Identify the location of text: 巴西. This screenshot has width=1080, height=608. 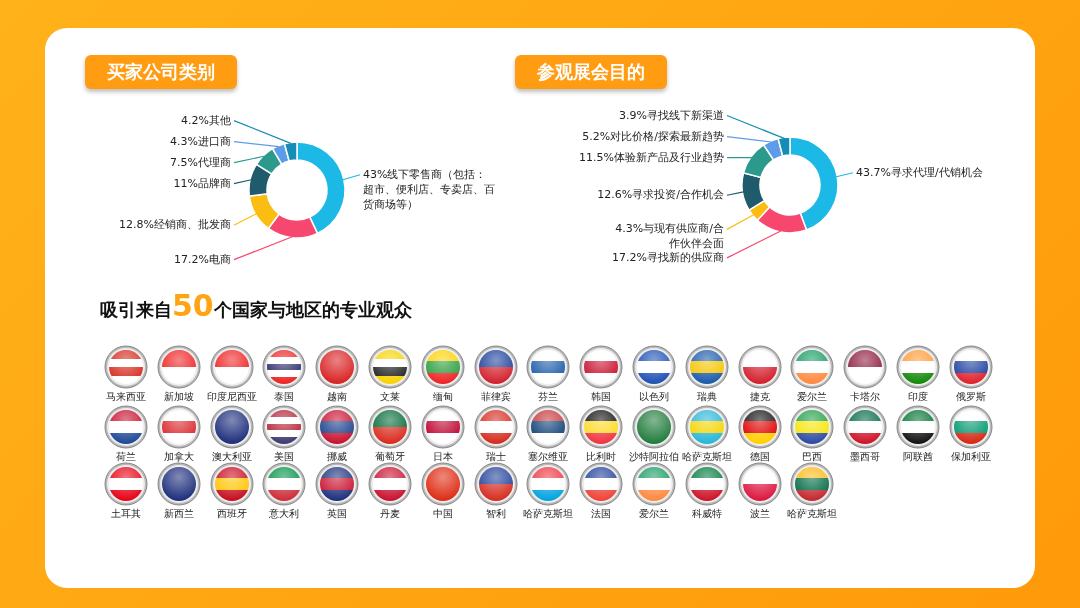
(812, 457).